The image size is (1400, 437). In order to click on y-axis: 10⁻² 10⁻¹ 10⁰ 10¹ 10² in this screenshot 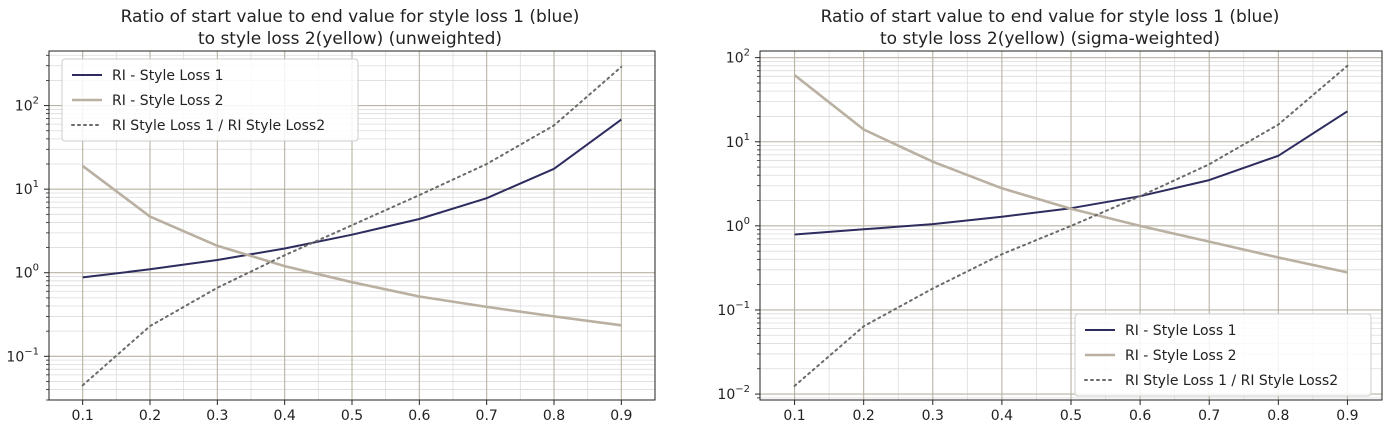, I will do `click(738, 225)`.